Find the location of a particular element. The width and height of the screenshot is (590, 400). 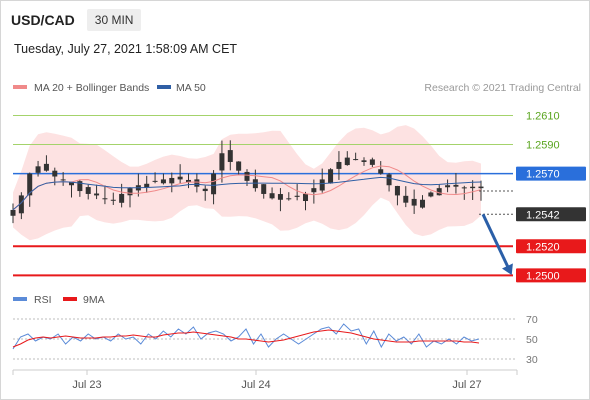

level-label-pivot: 1.2570 is located at coordinates (543, 175).